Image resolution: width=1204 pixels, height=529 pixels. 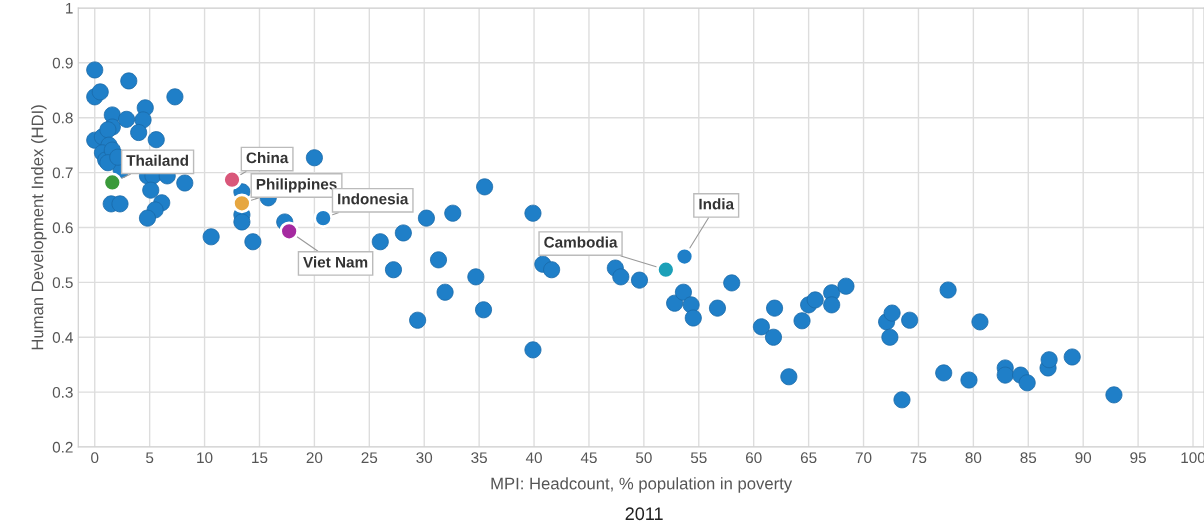 What do you see at coordinates (643, 458) in the screenshot?
I see `x-tick-label: 50` at bounding box center [643, 458].